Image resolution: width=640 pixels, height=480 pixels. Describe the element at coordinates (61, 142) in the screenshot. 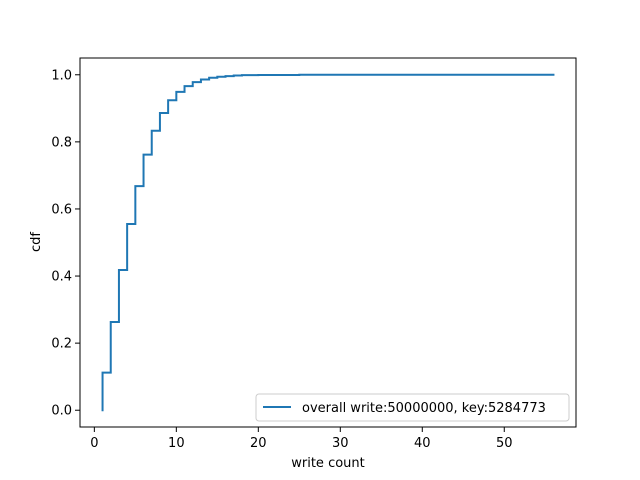

I see `y-tick-label: 0.8` at that location.